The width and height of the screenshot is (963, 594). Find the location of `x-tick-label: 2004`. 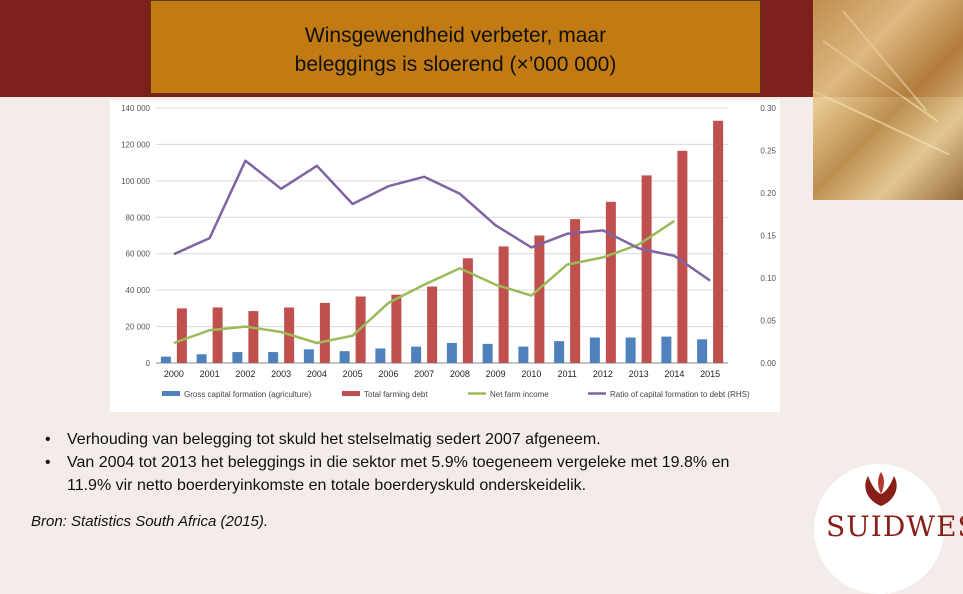

x-tick-label: 2004 is located at coordinates (317, 374).